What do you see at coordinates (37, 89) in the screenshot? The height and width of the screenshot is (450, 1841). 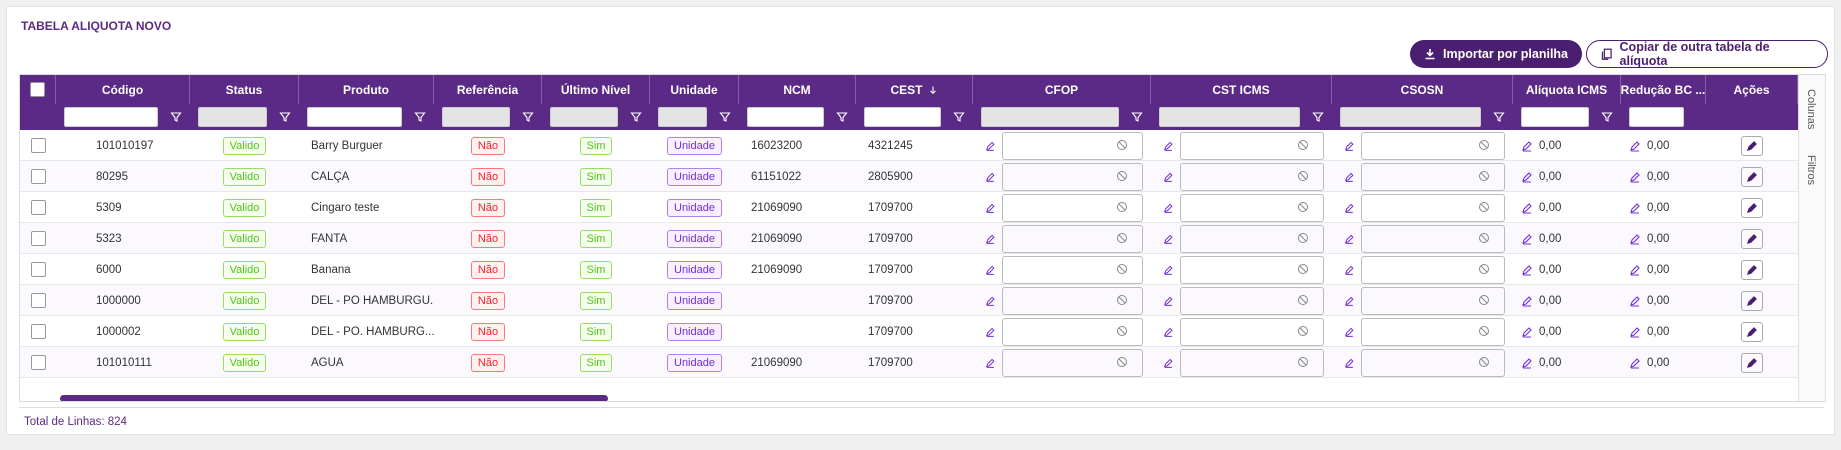 I see `select-all-checkbox` at bounding box center [37, 89].